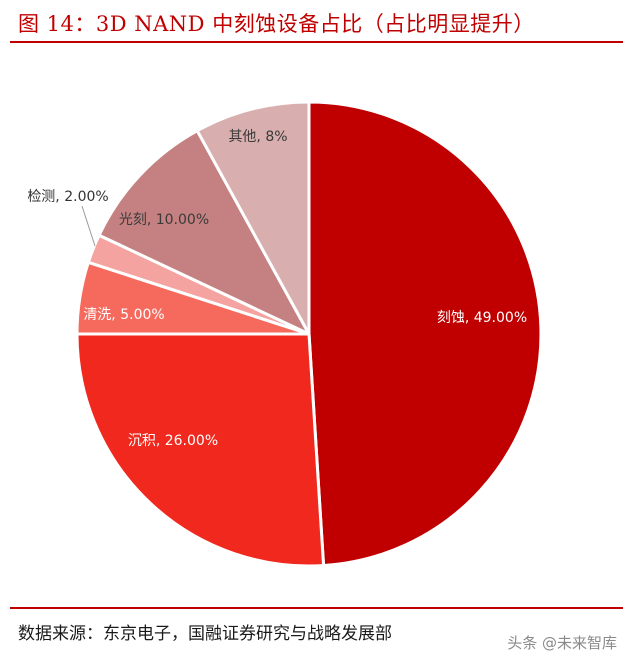 This screenshot has height=669, width=633. What do you see at coordinates (173, 441) in the screenshot?
I see `slice-label-2: 沉积, 26.00%` at bounding box center [173, 441].